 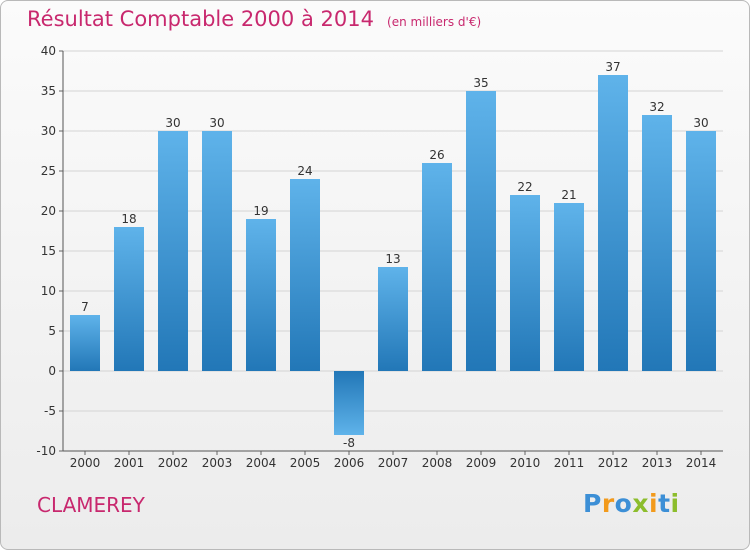 What do you see at coordinates (91, 505) in the screenshot?
I see `commune-name: CLAMEREY` at bounding box center [91, 505].